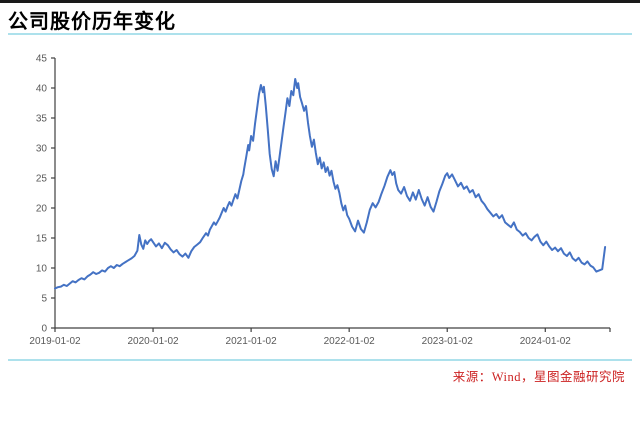 The height and width of the screenshot is (422, 640). What do you see at coordinates (42, 149) in the screenshot?
I see `y-tick-label: 30` at bounding box center [42, 149].